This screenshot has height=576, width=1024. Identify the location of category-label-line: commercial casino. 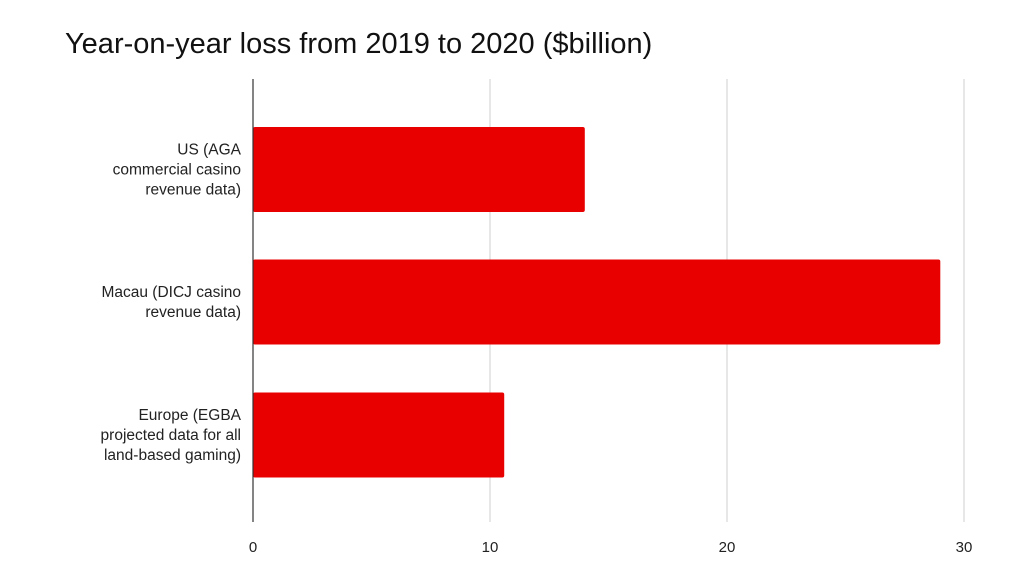
(177, 170).